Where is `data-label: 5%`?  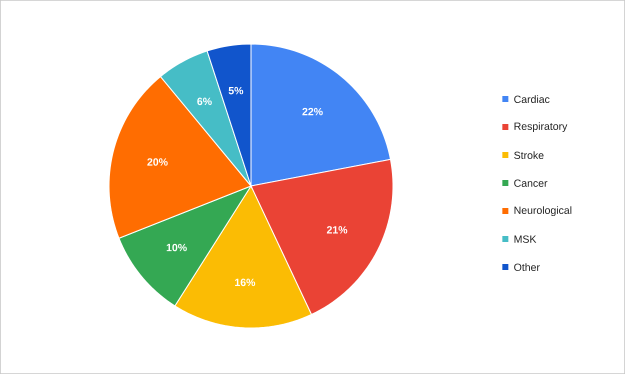
data-label: 5% is located at coordinates (236, 90).